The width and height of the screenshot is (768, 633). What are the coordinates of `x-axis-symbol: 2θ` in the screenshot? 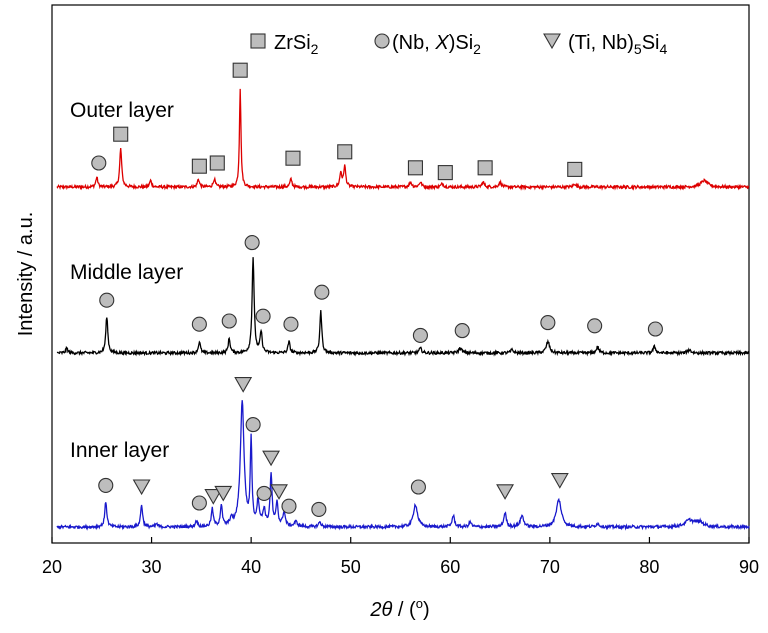 It's located at (380, 610).